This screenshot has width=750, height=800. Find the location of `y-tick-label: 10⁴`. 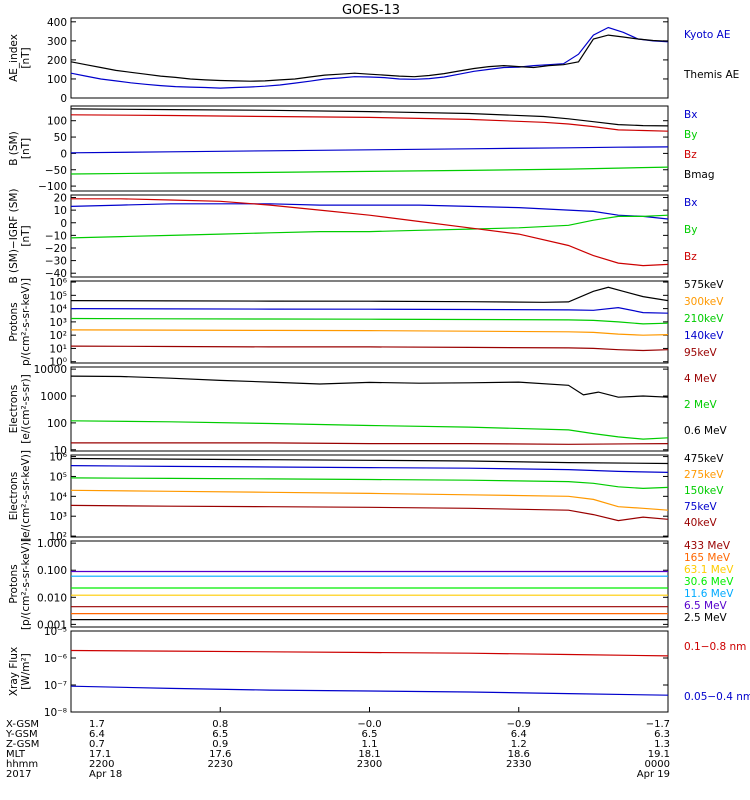

y-tick-label: 10⁴ is located at coordinates (58, 310).